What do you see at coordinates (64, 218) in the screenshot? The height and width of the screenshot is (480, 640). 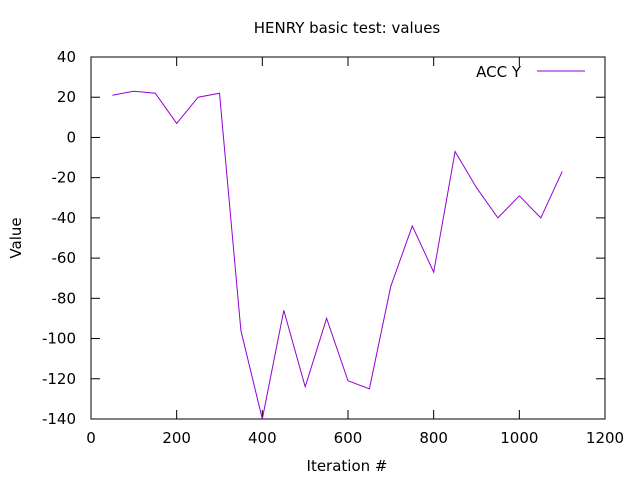 I see `y-tick-label: -40` at bounding box center [64, 218].